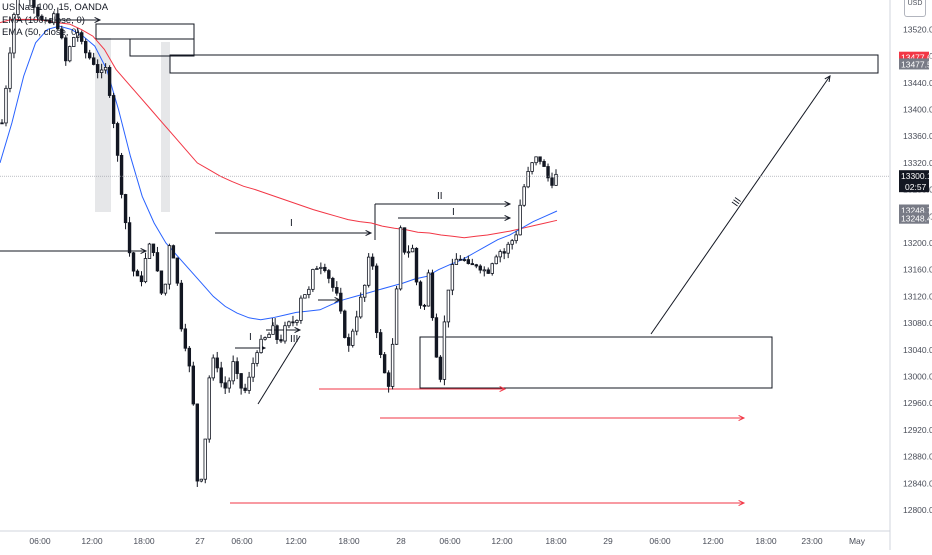  What do you see at coordinates (162, 47) in the screenshot?
I see `top-zone-box` at bounding box center [162, 47].